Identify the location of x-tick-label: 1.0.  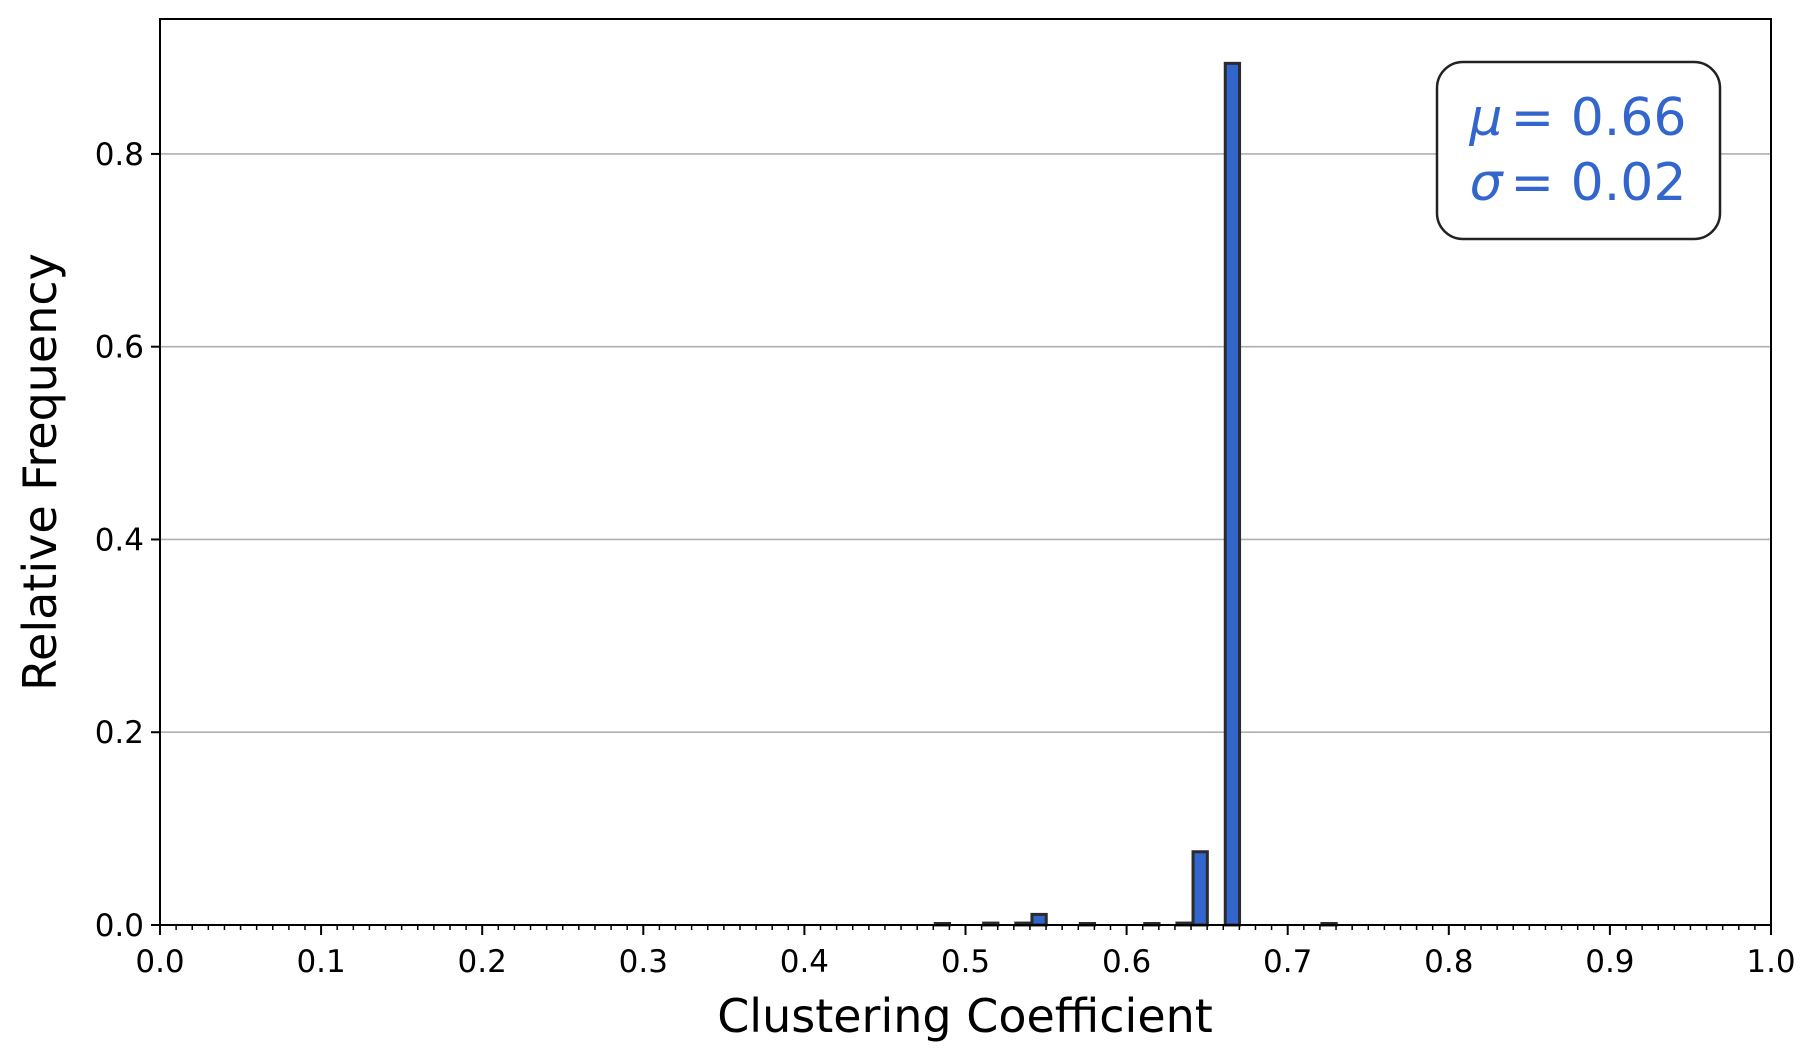
(1770, 962).